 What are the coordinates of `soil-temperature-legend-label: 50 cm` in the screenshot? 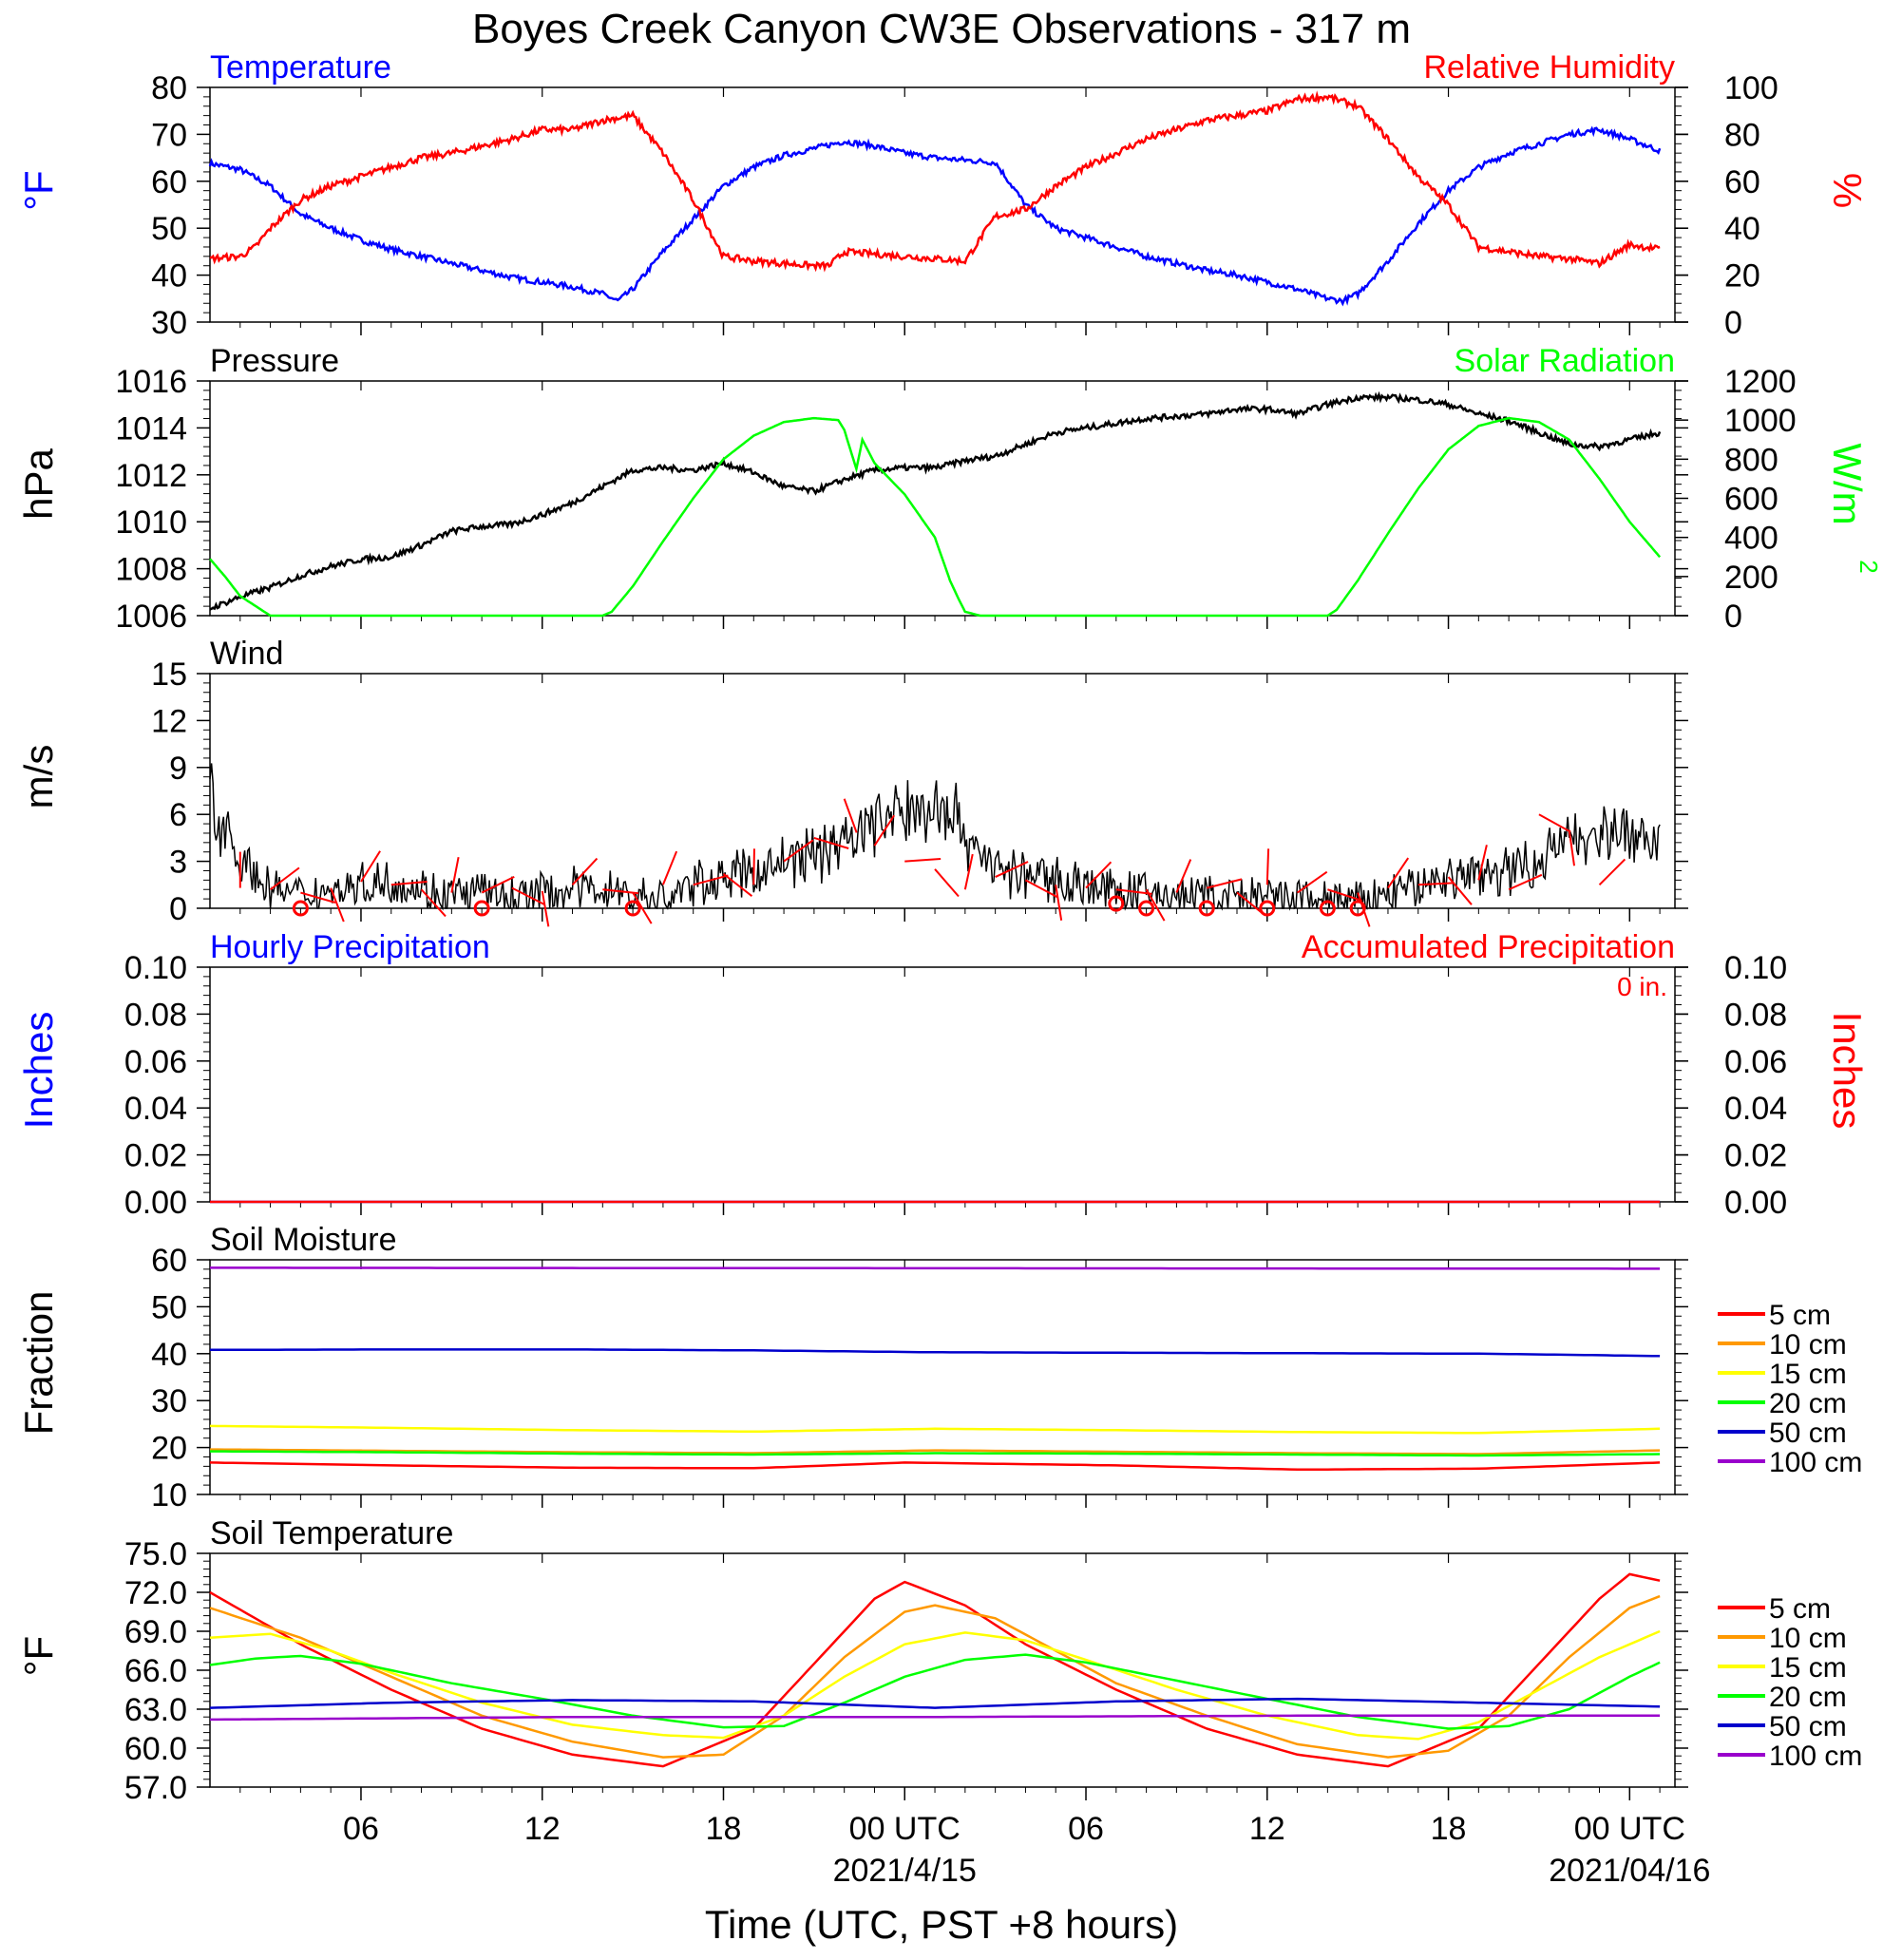 It's located at (1808, 1726).